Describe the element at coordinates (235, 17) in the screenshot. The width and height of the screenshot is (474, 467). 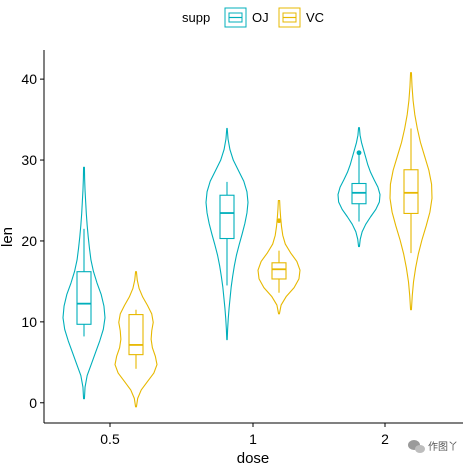
I see `legend-key-oj` at that location.